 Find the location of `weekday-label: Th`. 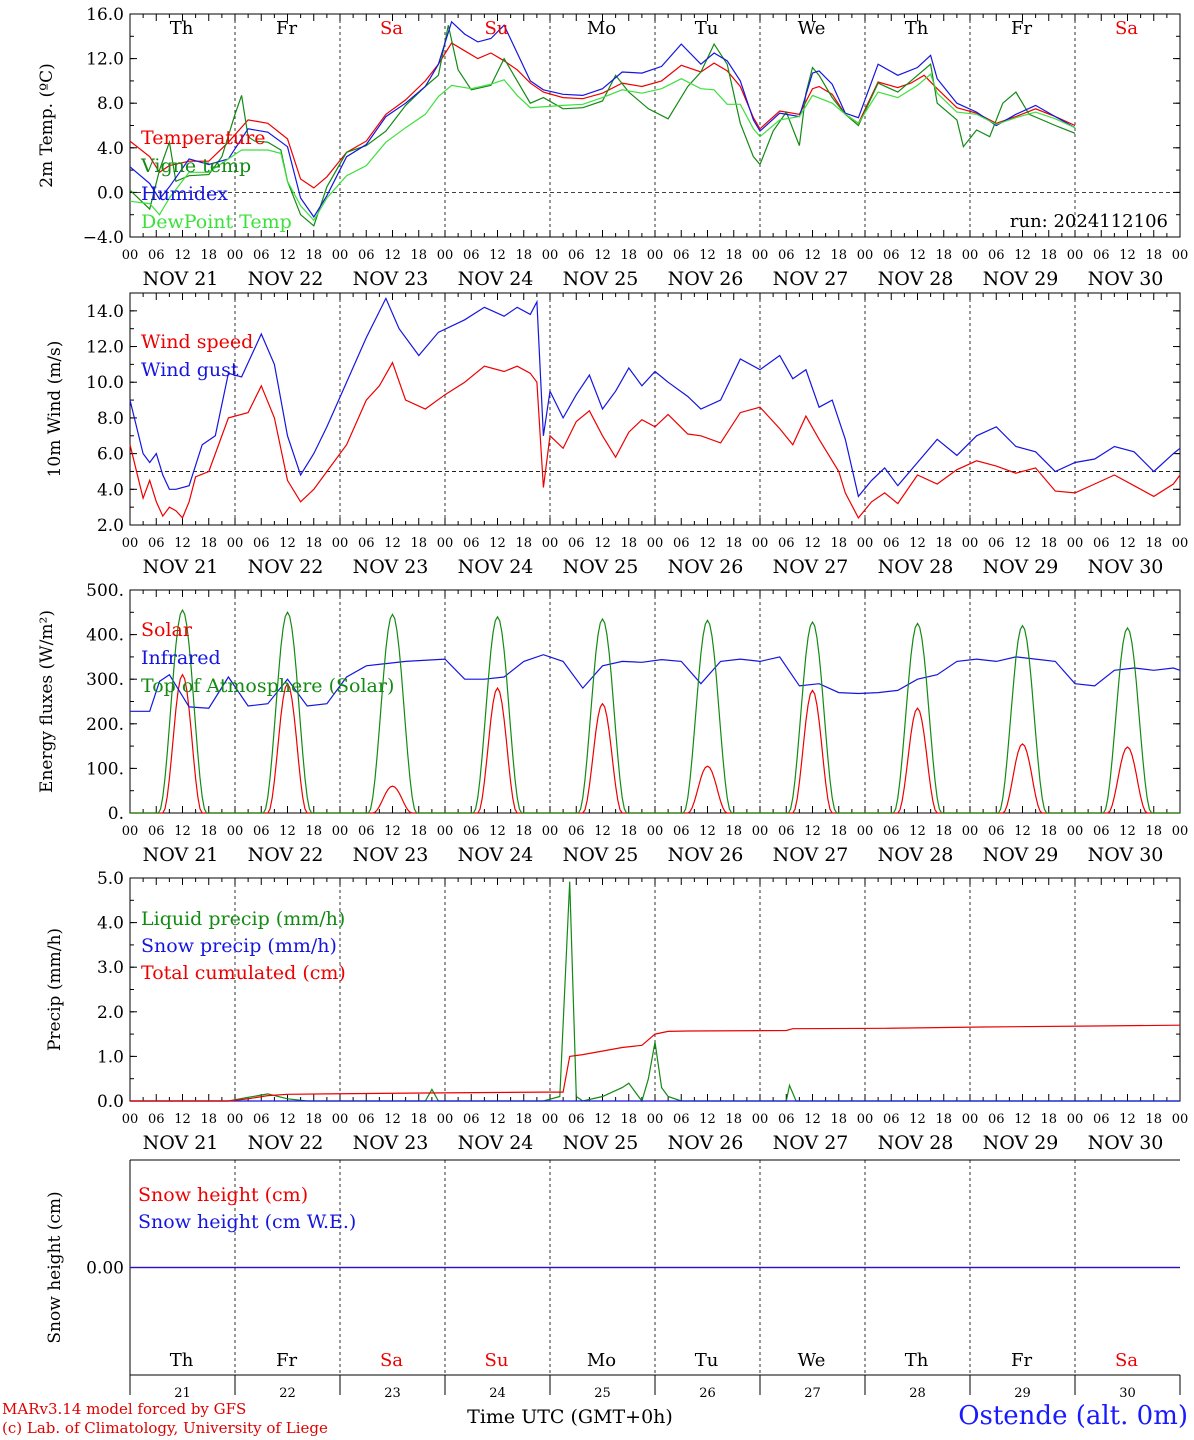

weekday-label: Th is located at coordinates (917, 28).